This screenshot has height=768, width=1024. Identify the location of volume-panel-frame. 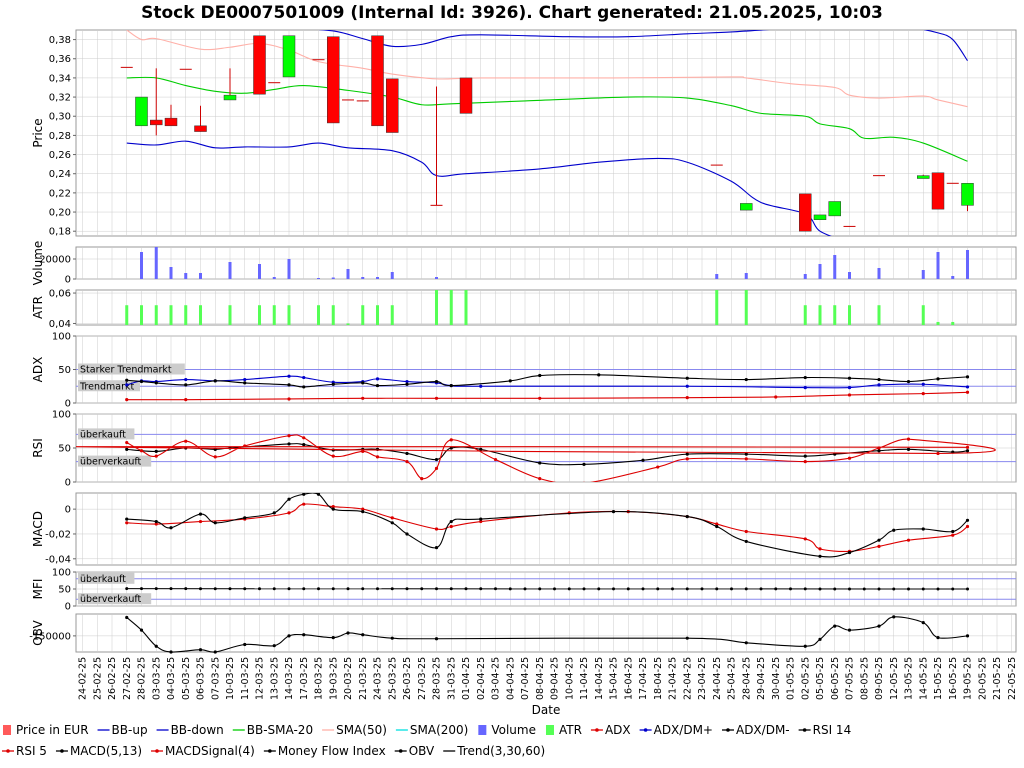
(546, 263).